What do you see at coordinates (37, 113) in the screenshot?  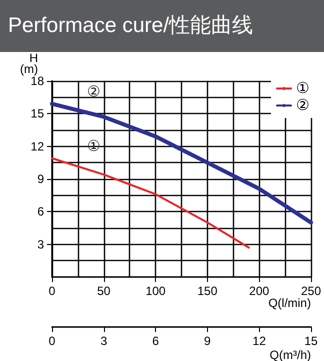 I see `y-tick-label: 15` at bounding box center [37, 113].